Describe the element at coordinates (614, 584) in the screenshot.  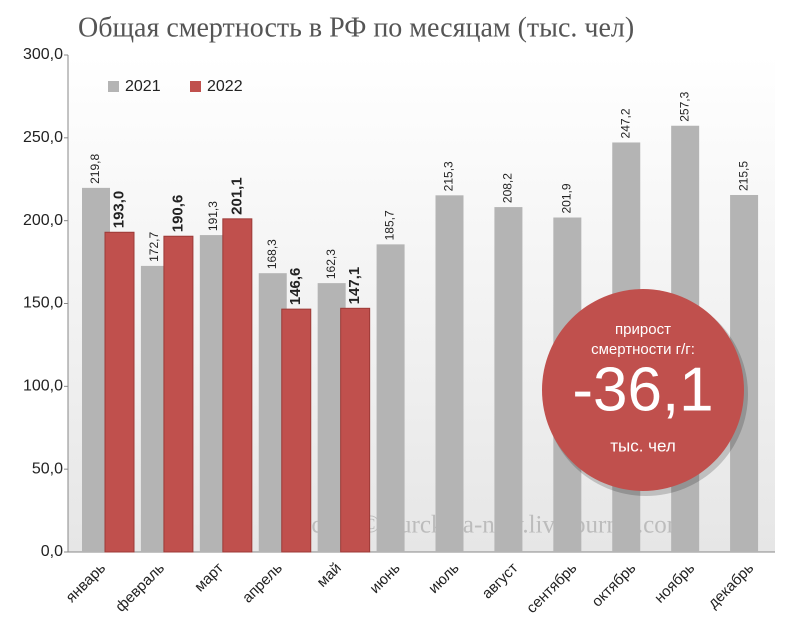
I see `x-tick-label: октябрь` at that location.